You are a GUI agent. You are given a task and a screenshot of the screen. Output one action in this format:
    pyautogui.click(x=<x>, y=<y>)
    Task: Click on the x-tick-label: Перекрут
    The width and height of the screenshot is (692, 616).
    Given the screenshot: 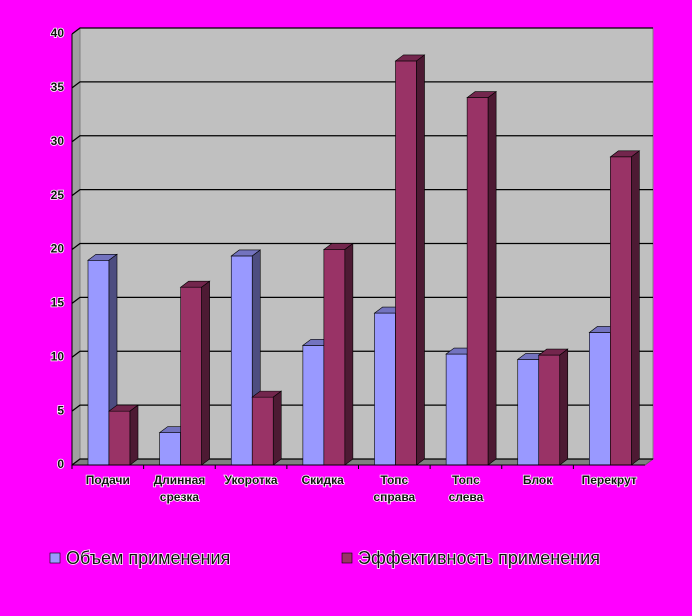 What is the action you would take?
    pyautogui.click(x=609, y=480)
    